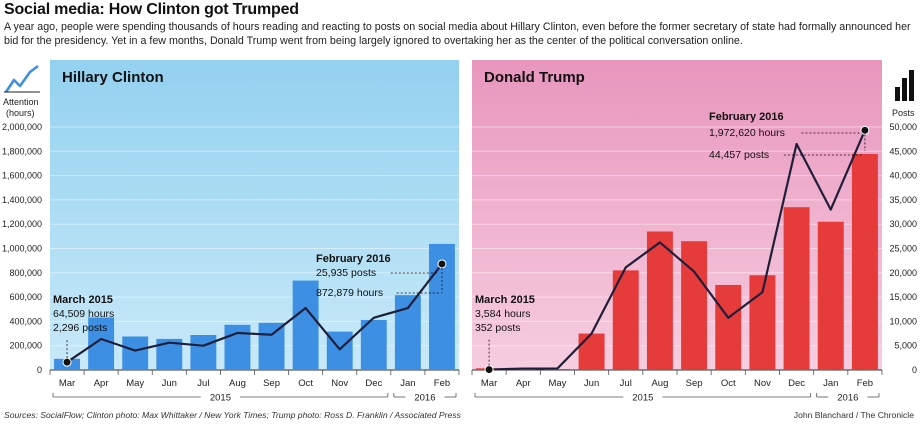  Describe the element at coordinates (346, 273) in the screenshot. I see `clinton-annotation-line: 25,935 posts` at that location.